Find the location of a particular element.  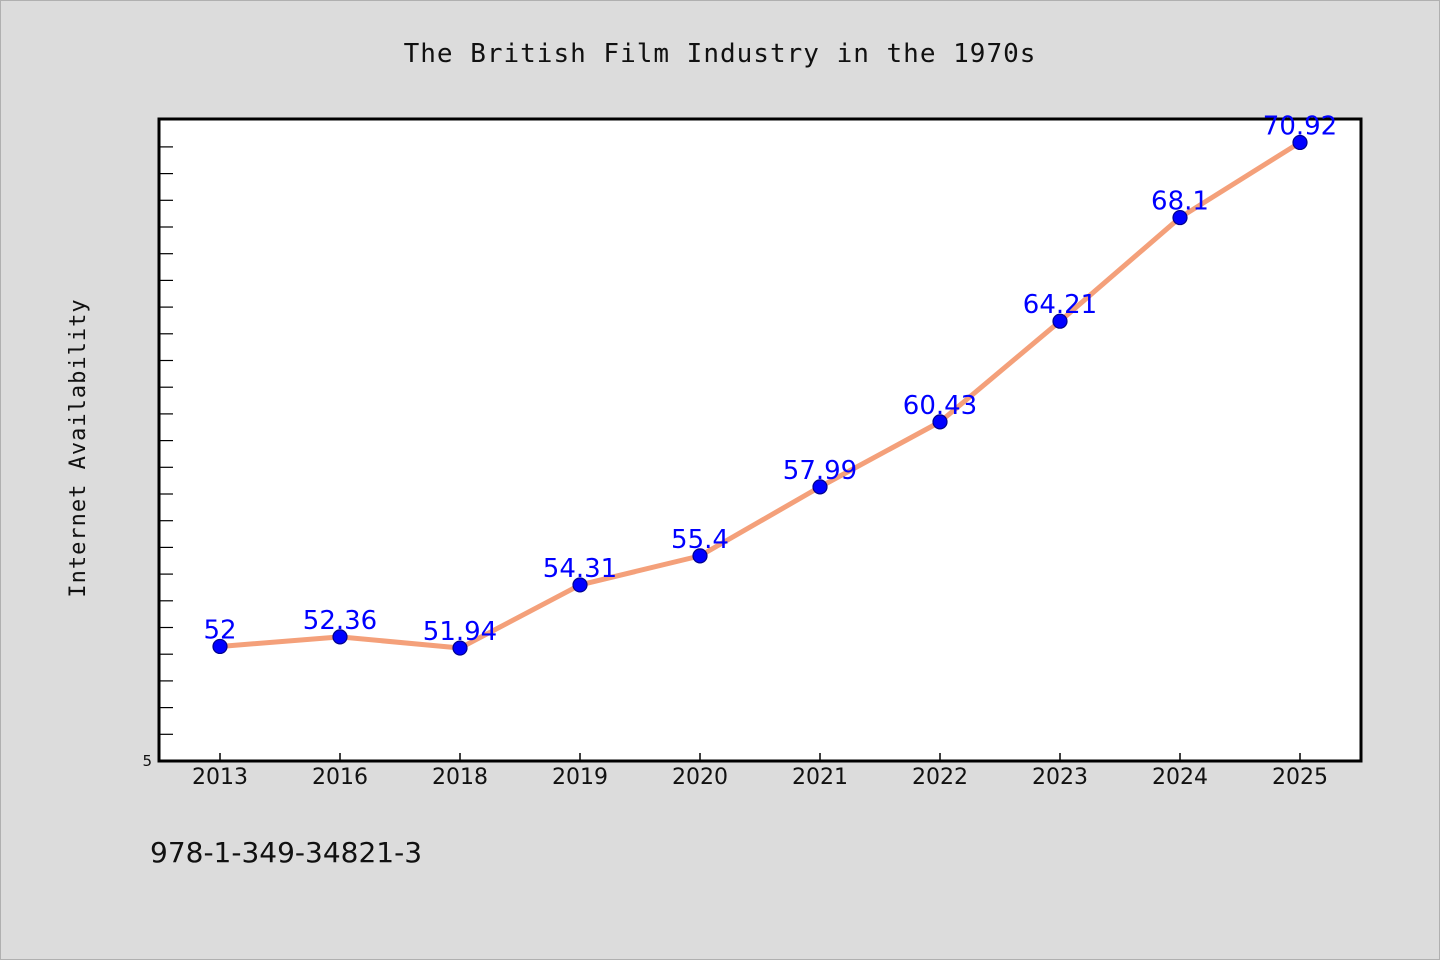

data-label: 55.4 is located at coordinates (700, 540).